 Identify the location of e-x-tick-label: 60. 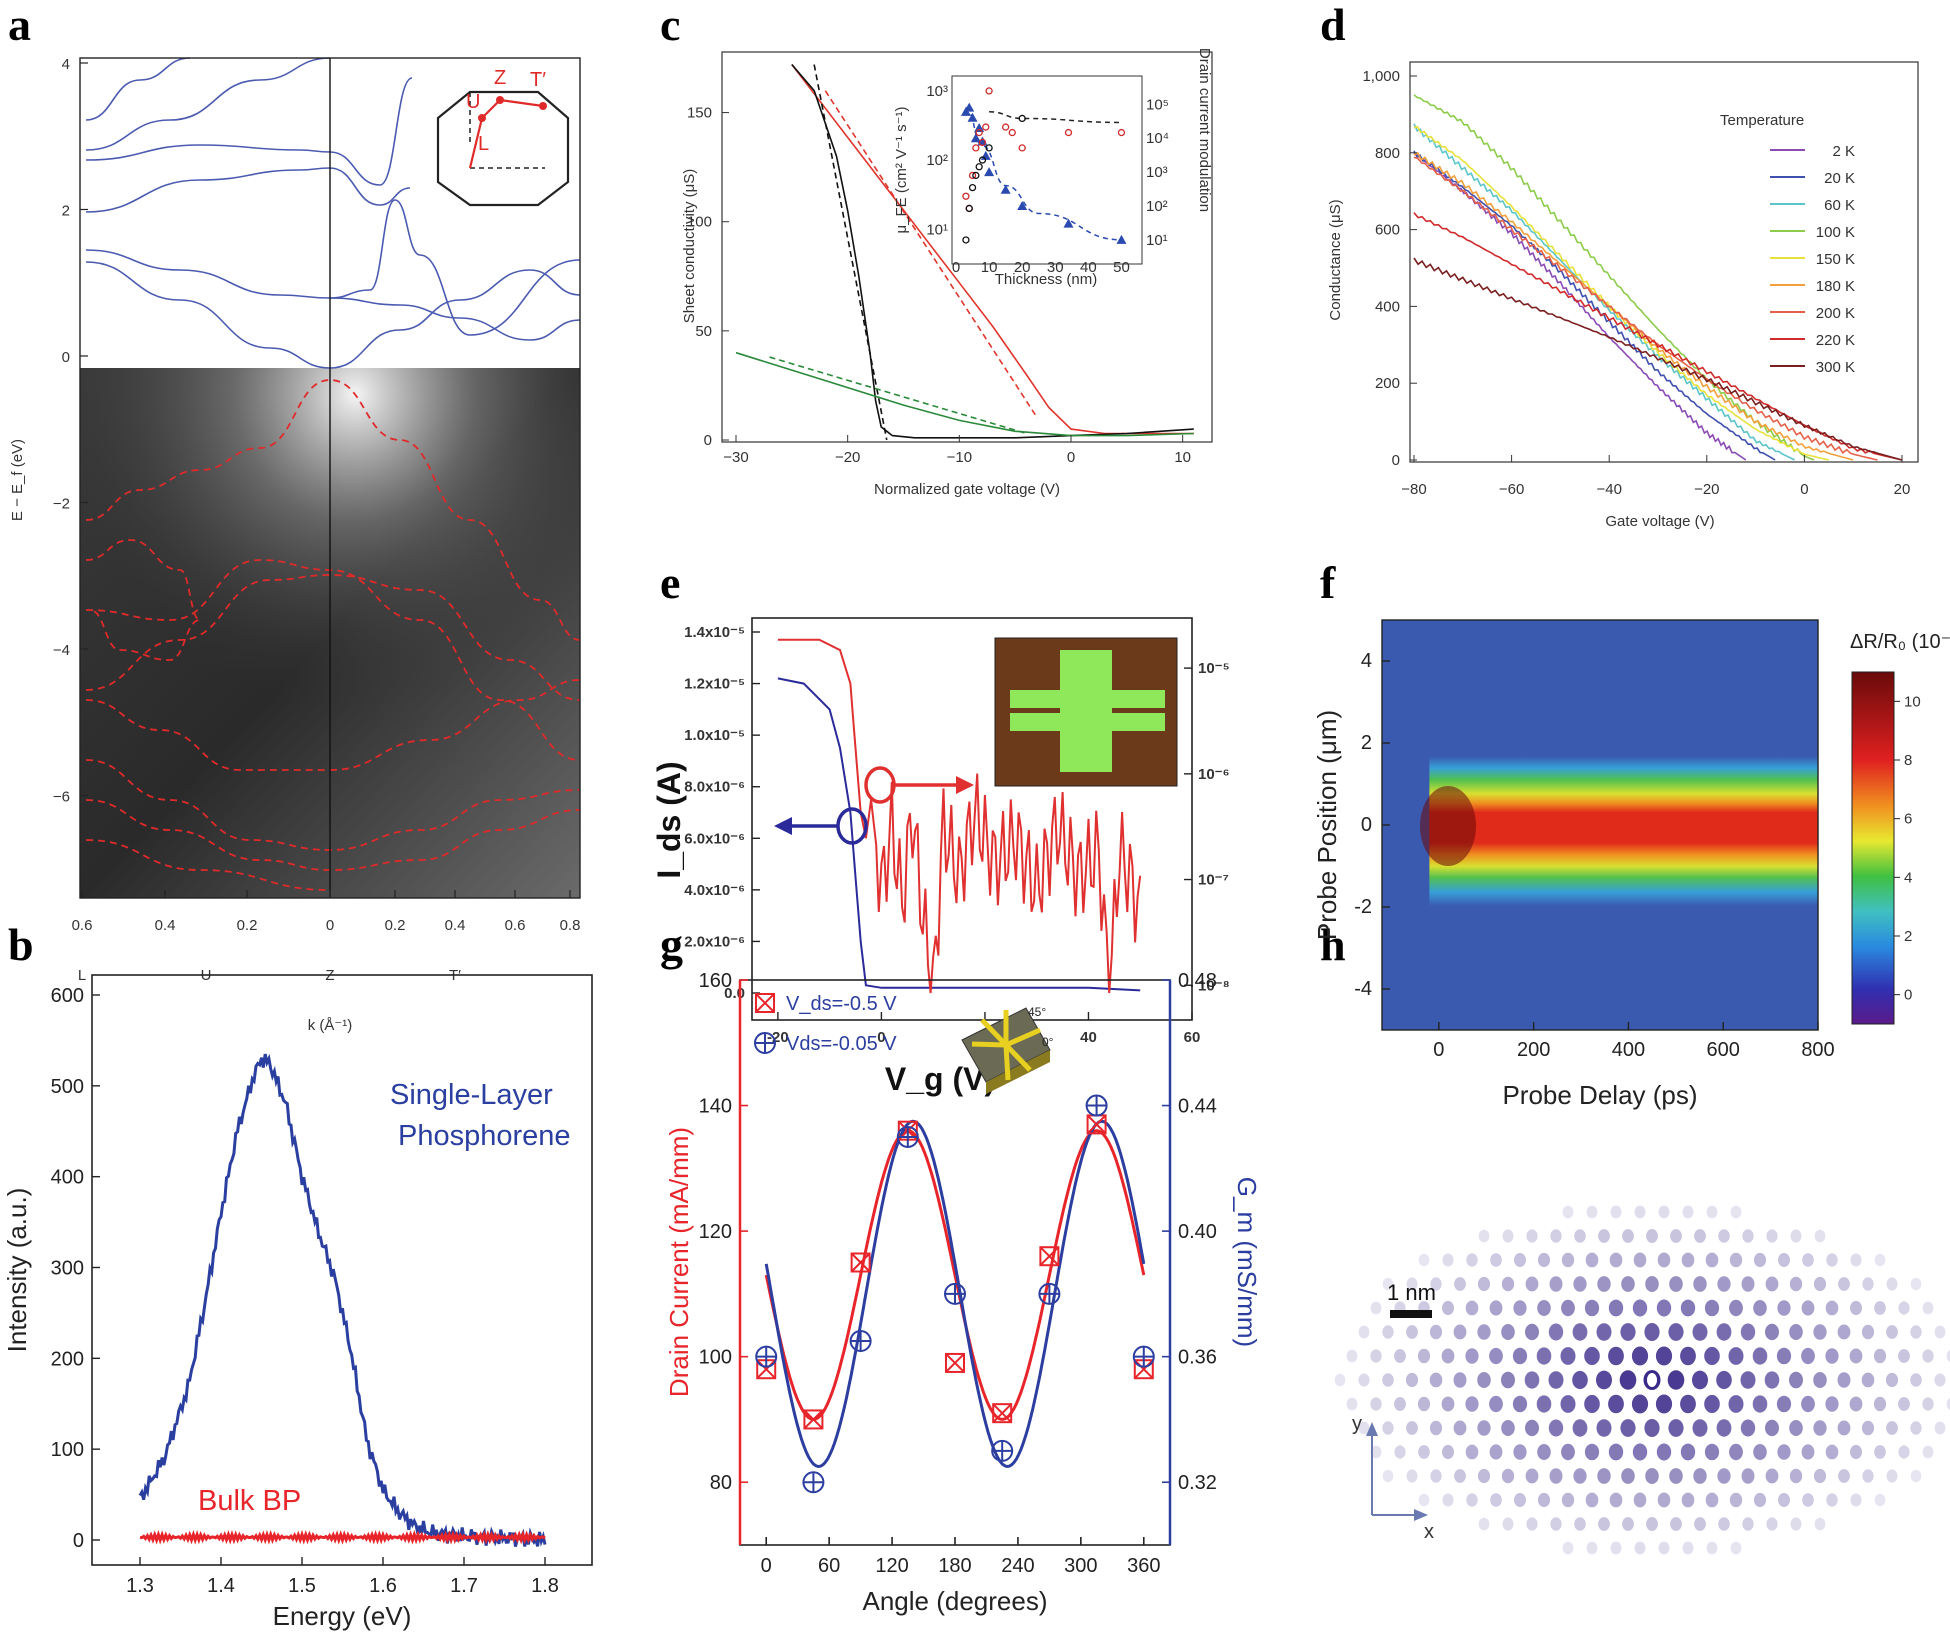
(1192, 1037).